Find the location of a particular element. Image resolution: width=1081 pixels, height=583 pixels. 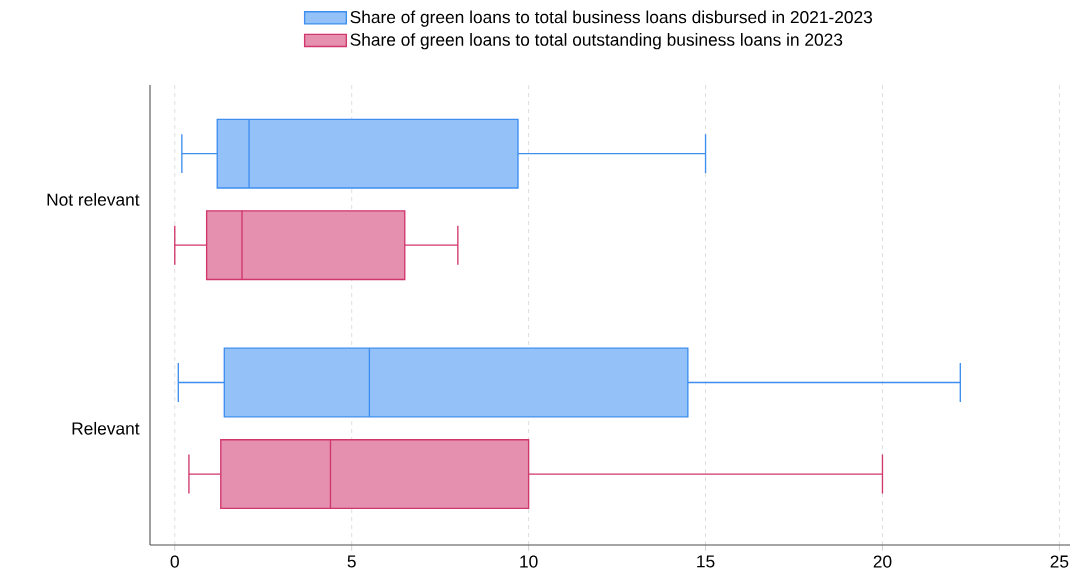

y-tick-label: Relevant is located at coordinates (106, 428).